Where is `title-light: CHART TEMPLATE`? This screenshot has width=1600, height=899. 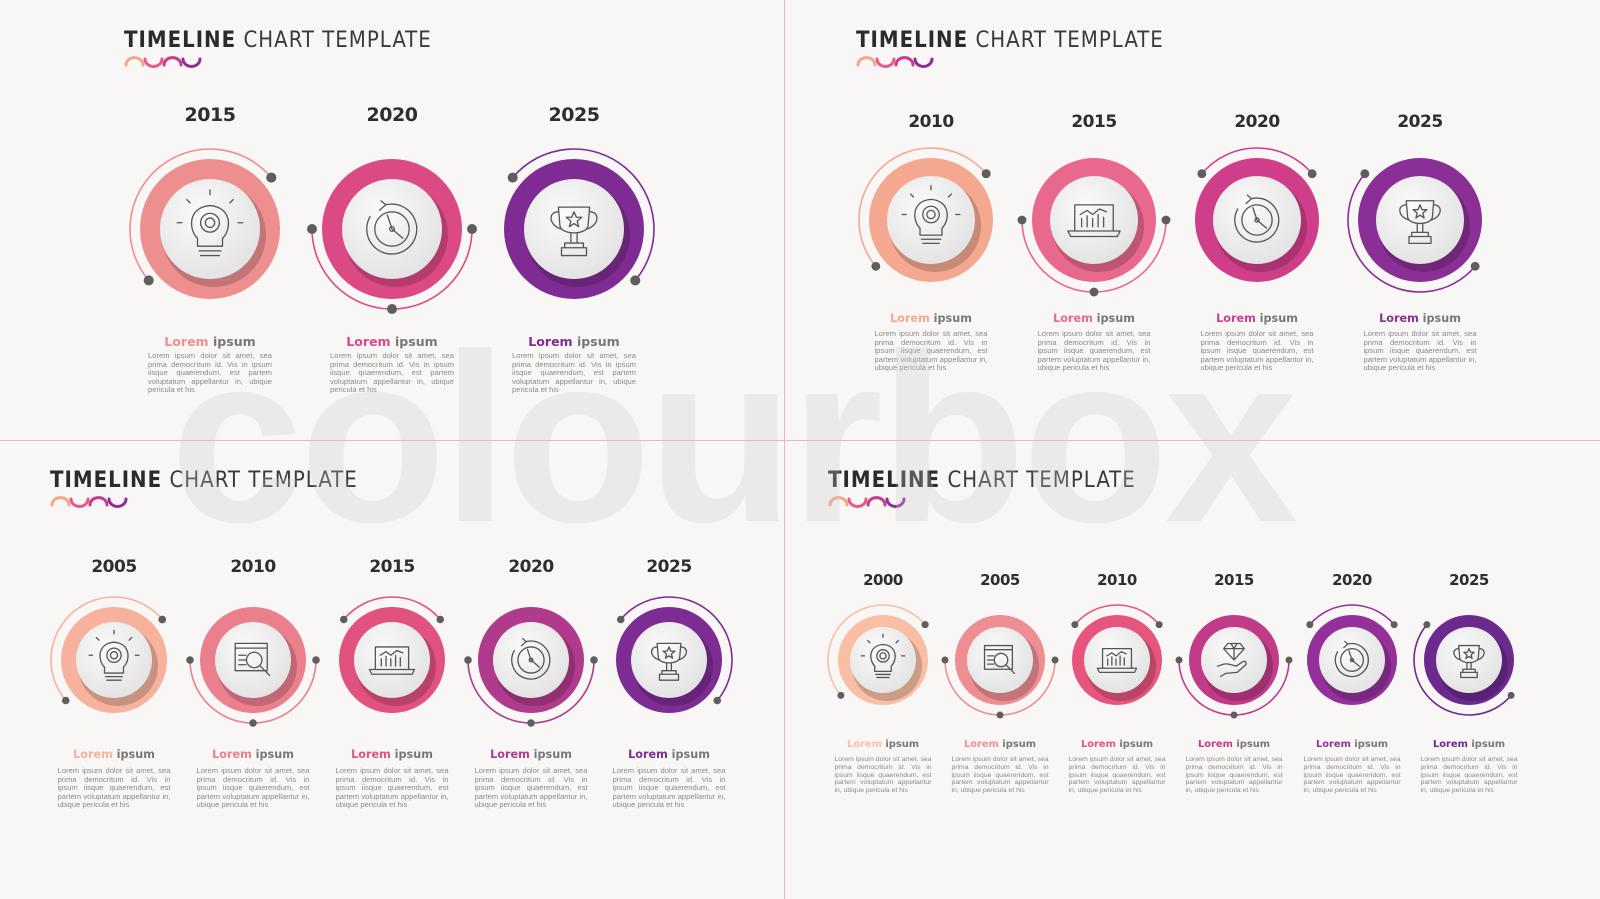 title-light: CHART TEMPLATE is located at coordinates (260, 480).